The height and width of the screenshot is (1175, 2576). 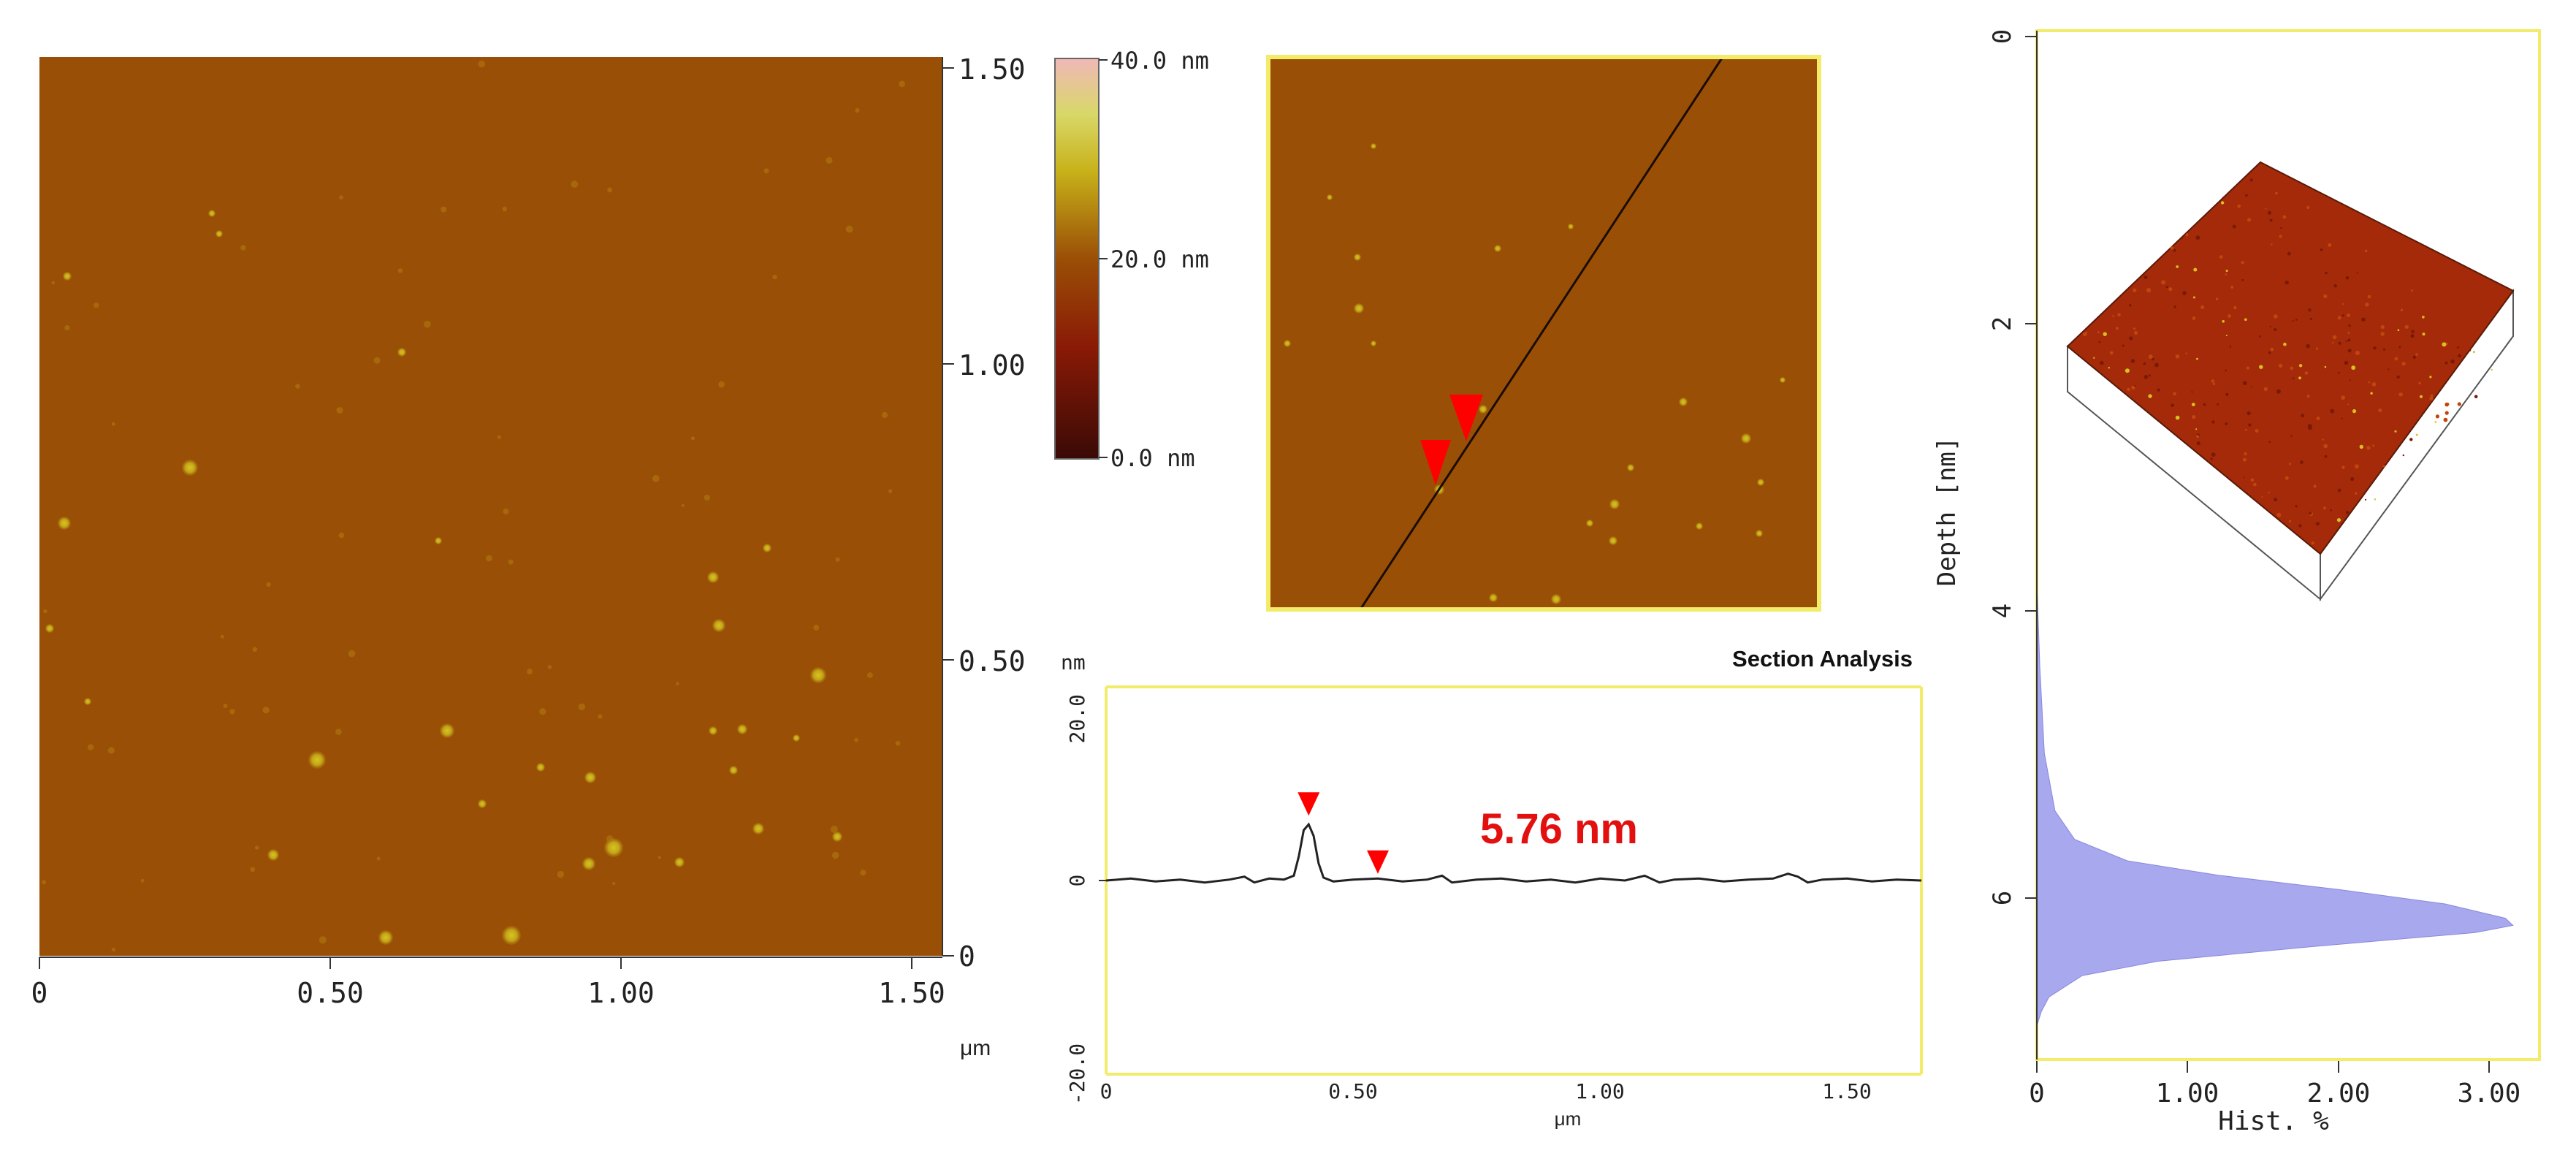 What do you see at coordinates (1985, 544) in the screenshot?
I see `histogram-y-axis: 0 2 4 6 Depth [nm]` at bounding box center [1985, 544].